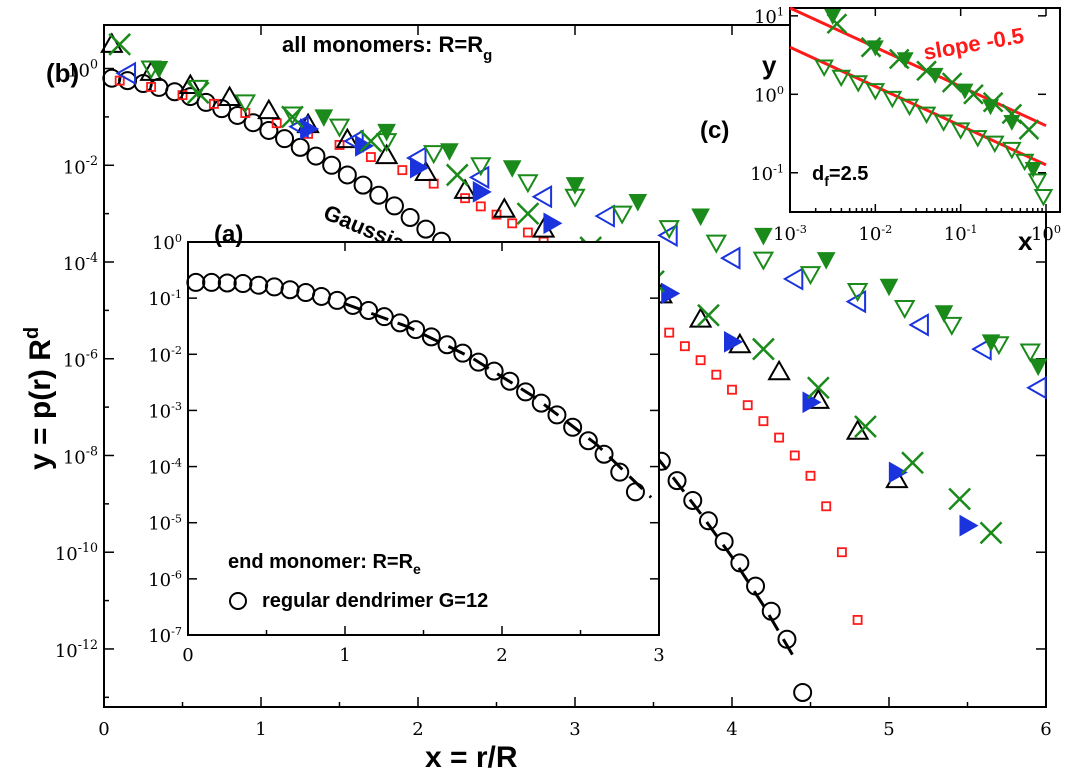  I want to click on inset-c-x-tick-label-sup: 0, so click(1057, 229).